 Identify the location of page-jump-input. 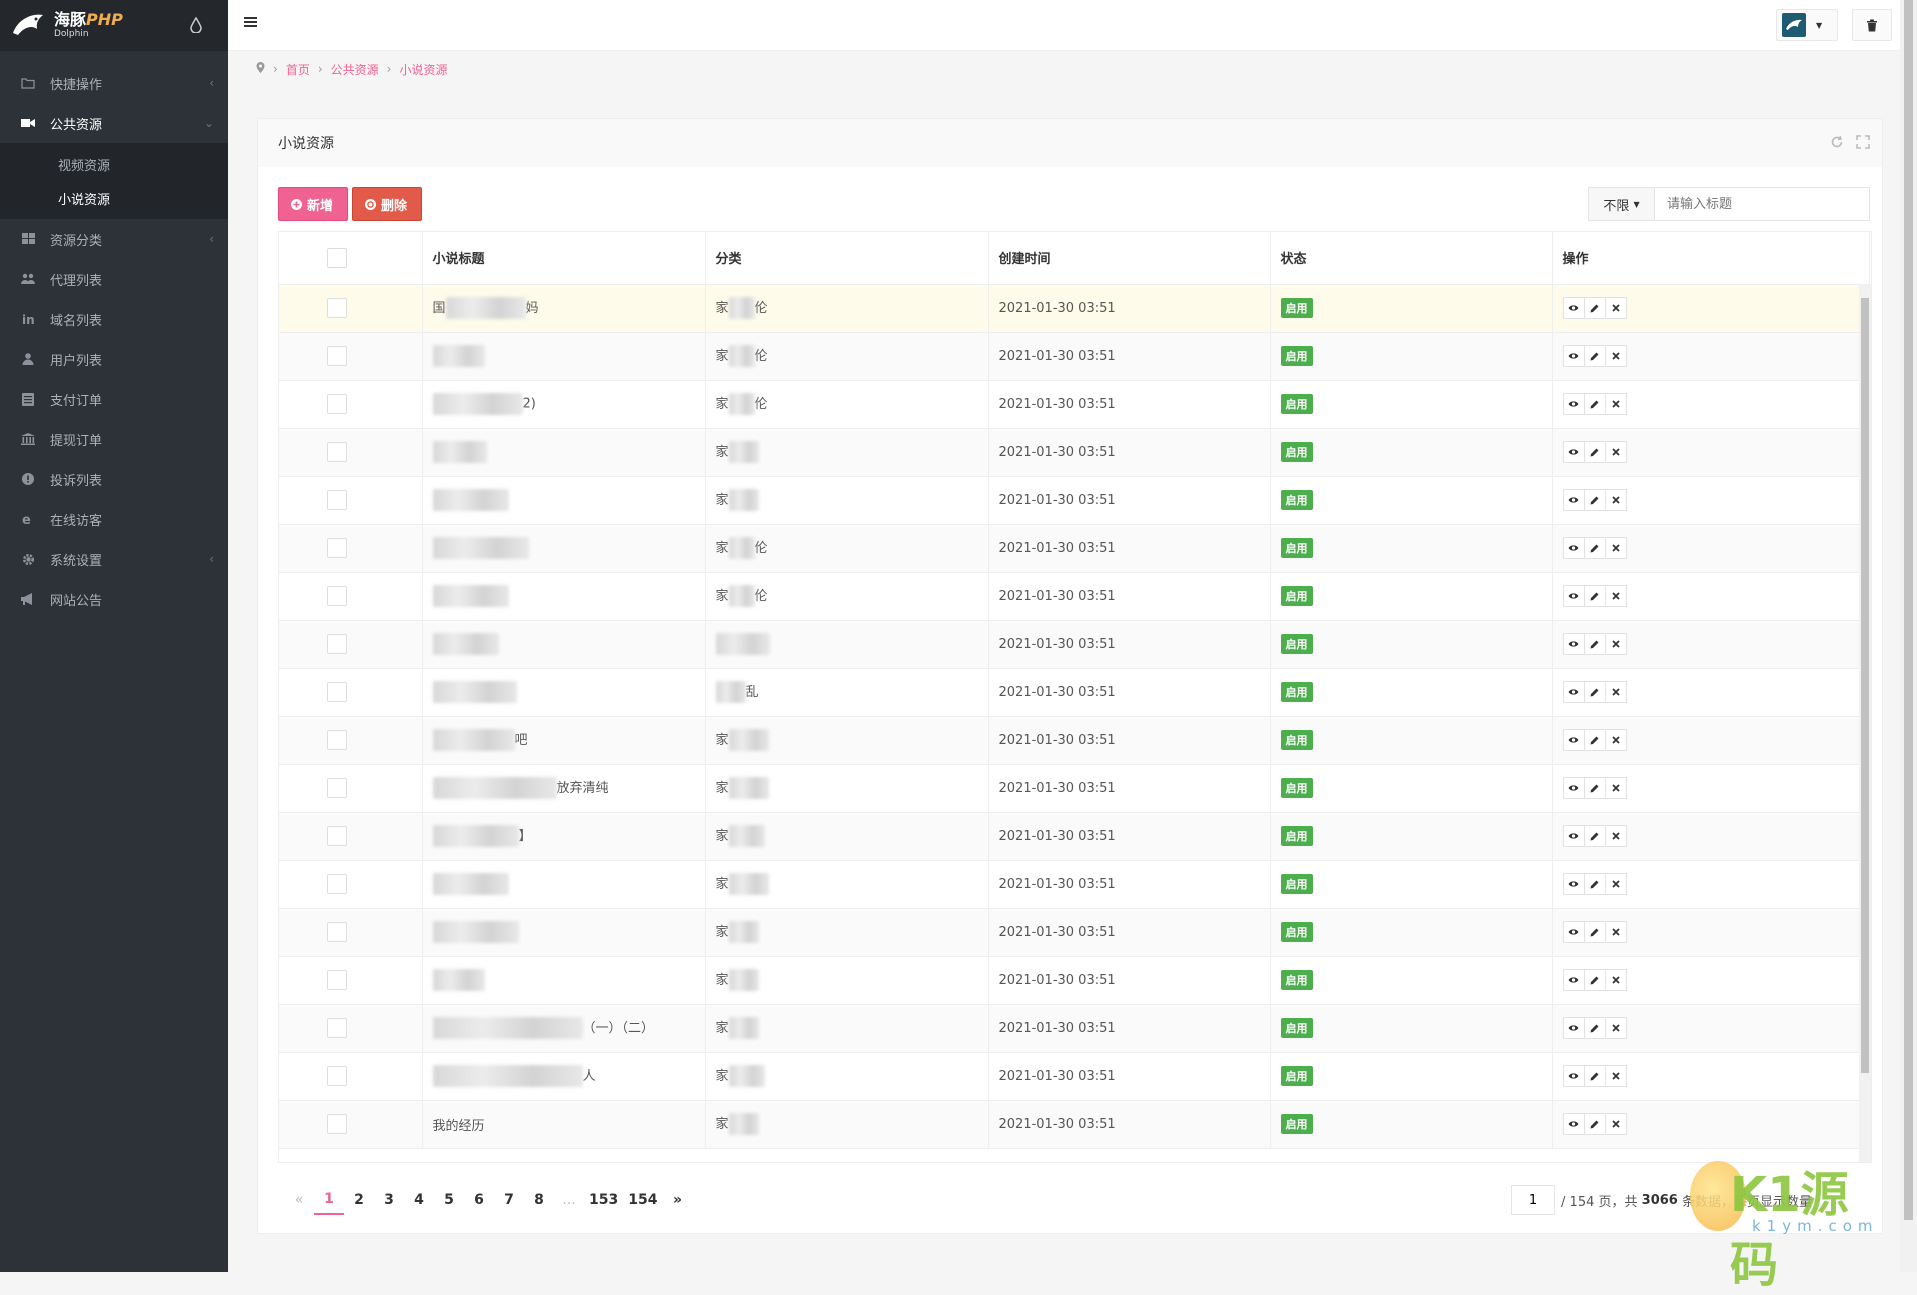
(1533, 1200).